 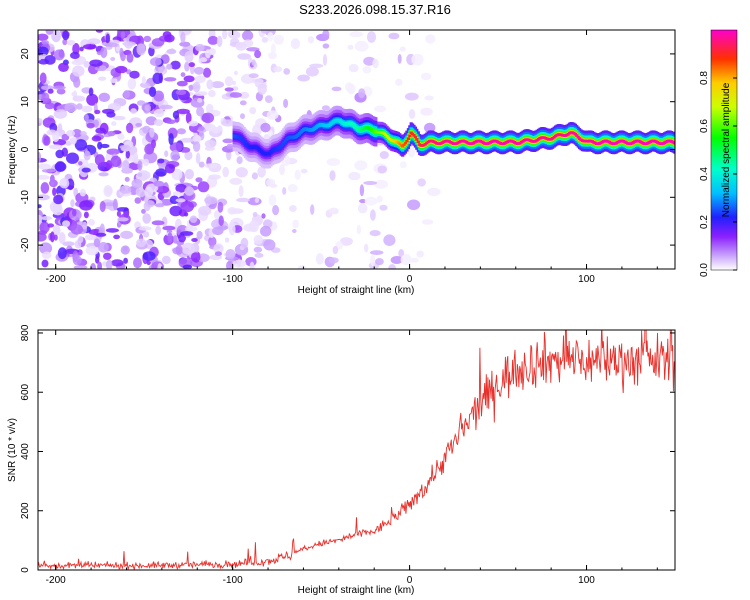 I want to click on snr-x-label: Height of straight line (km), so click(x=356, y=590).